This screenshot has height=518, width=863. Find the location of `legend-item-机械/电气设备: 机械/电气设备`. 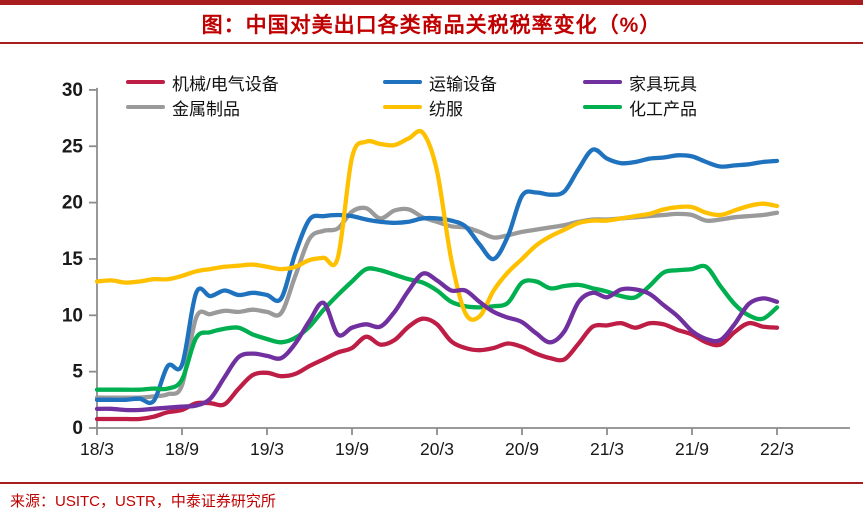

legend-item-机械/电气设备: 机械/电气设备 is located at coordinates (202, 83).